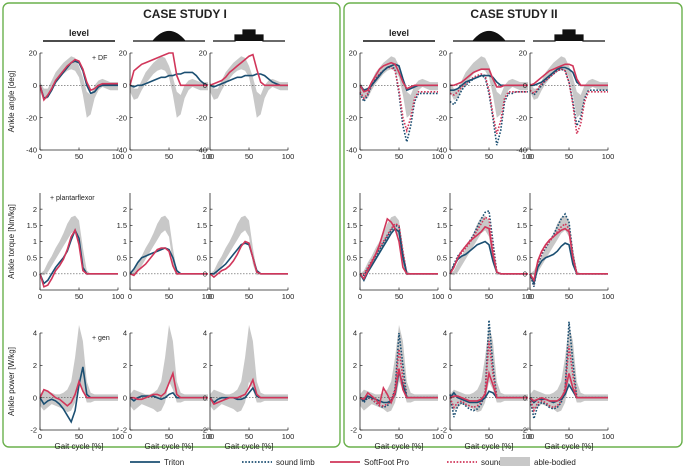 The width and height of the screenshot is (685, 471). Describe the element at coordinates (352, 257) in the screenshot. I see `y-tick-label: 0.5` at that location.